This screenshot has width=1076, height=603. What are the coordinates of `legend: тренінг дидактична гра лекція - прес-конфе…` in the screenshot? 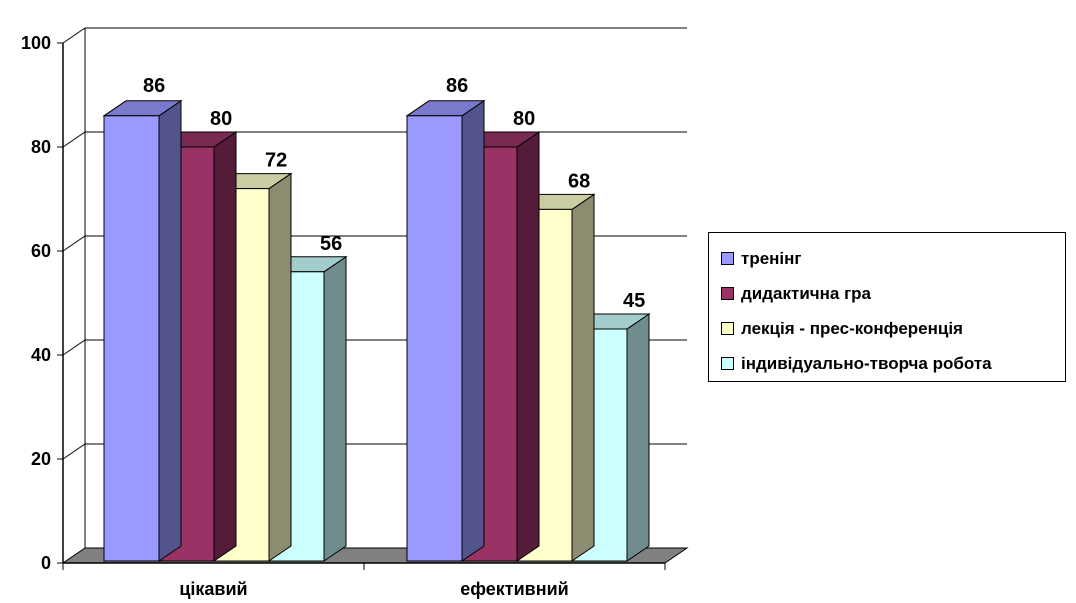 It's located at (887, 307).